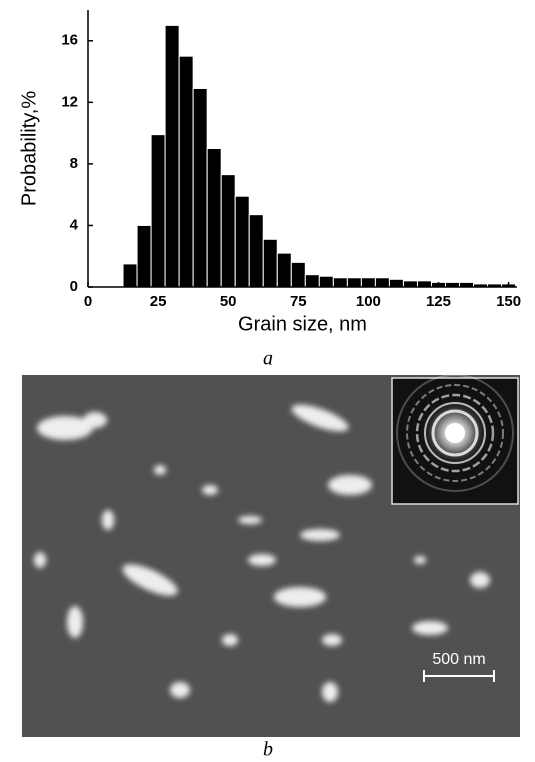 The width and height of the screenshot is (535, 762). Describe the element at coordinates (438, 301) in the screenshot. I see `x-tick-label: 125` at that location.